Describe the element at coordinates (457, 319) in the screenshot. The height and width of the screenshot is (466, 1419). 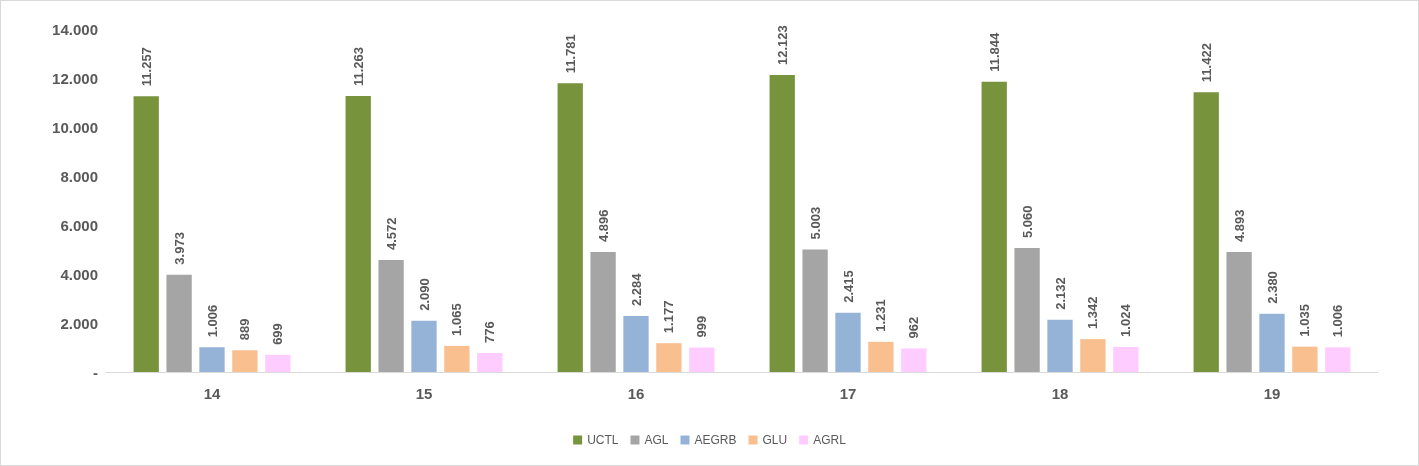
I see `data-label: 1.065` at that location.